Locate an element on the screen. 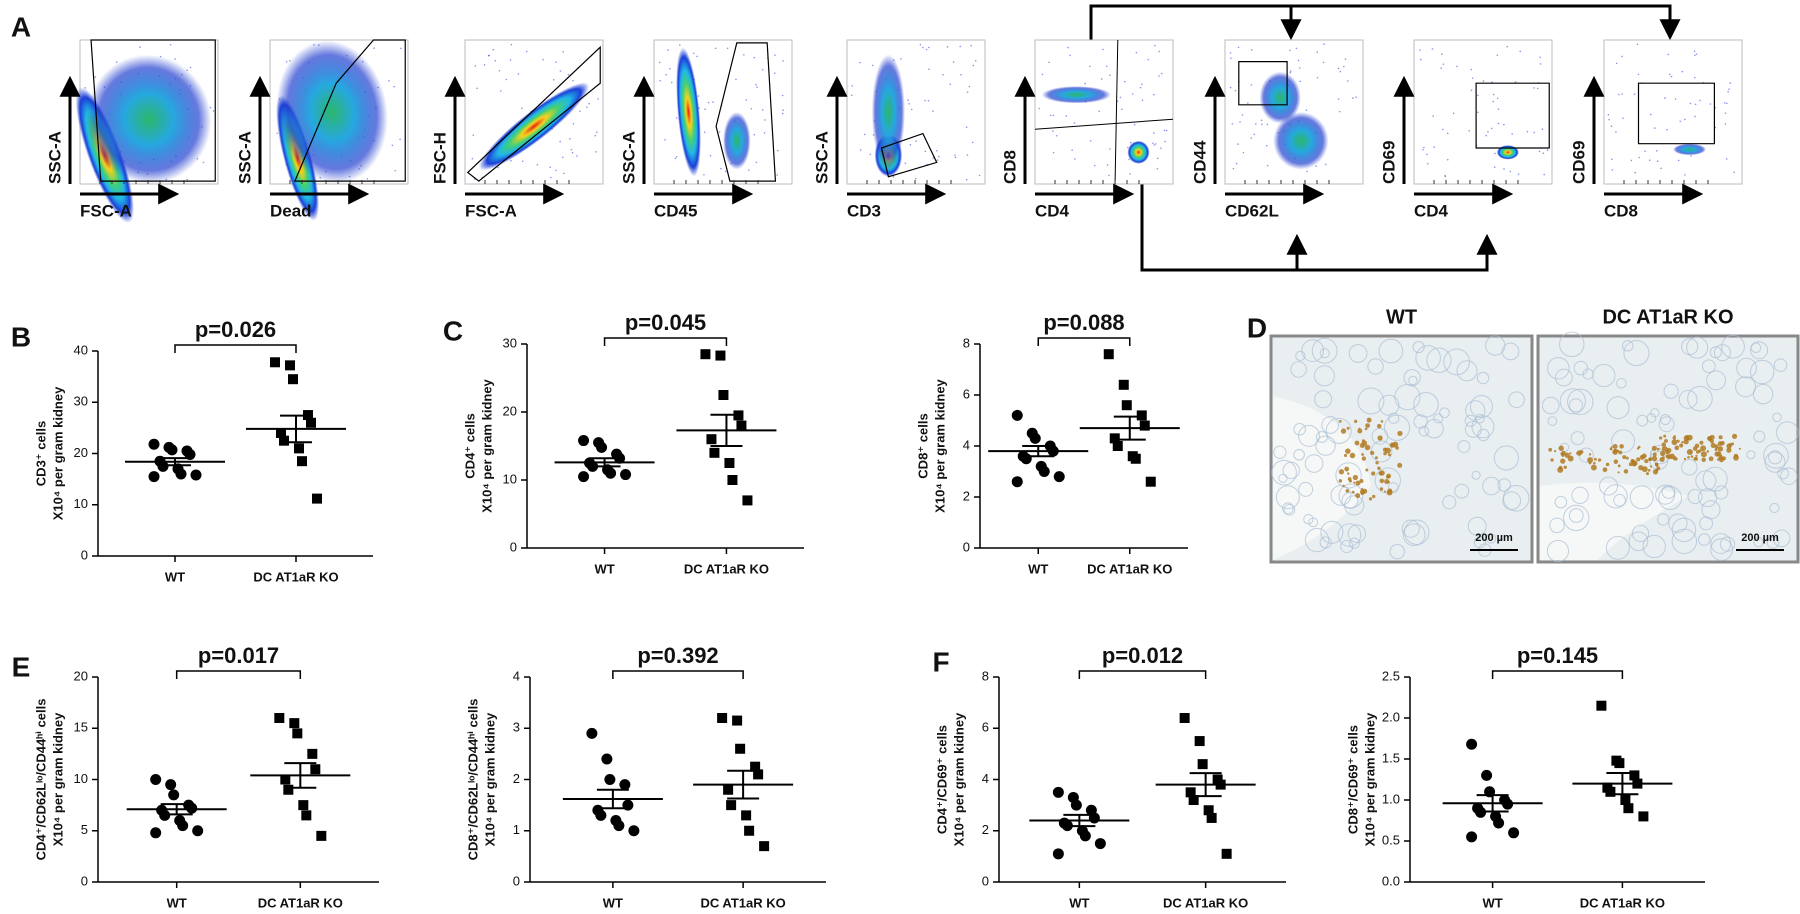  y-tick-label: 20 is located at coordinates (510, 410).